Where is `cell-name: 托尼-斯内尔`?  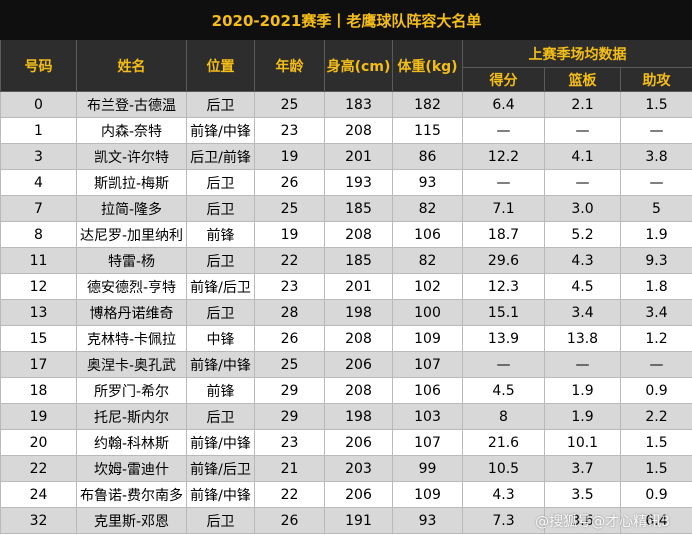
cell-name: 托尼-斯内尔 is located at coordinates (131, 416).